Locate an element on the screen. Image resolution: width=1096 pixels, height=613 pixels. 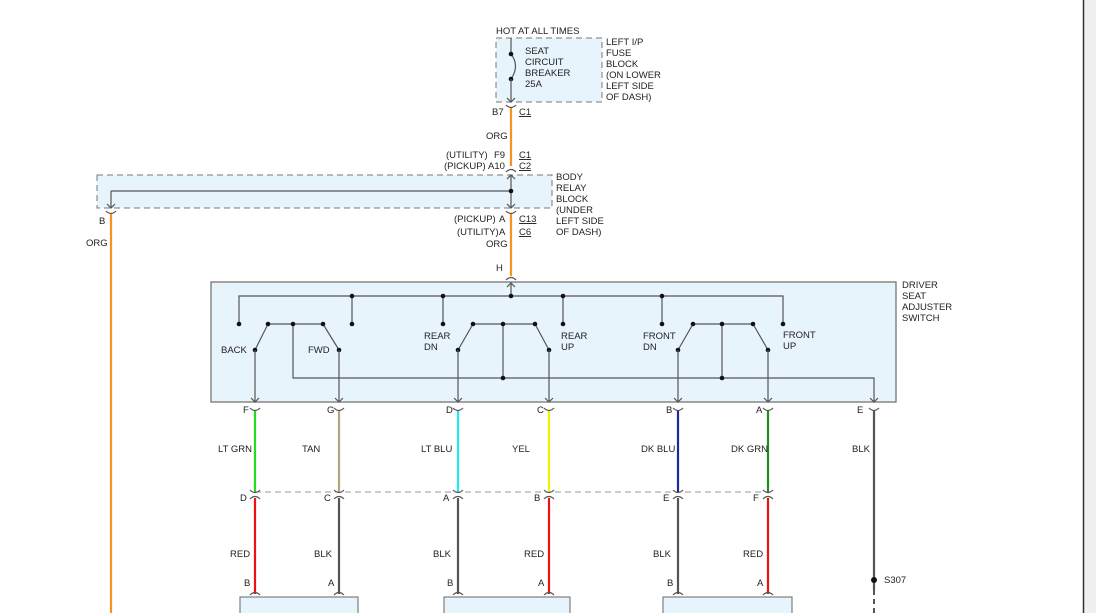
switch-pin-label: D is located at coordinates (449, 410).